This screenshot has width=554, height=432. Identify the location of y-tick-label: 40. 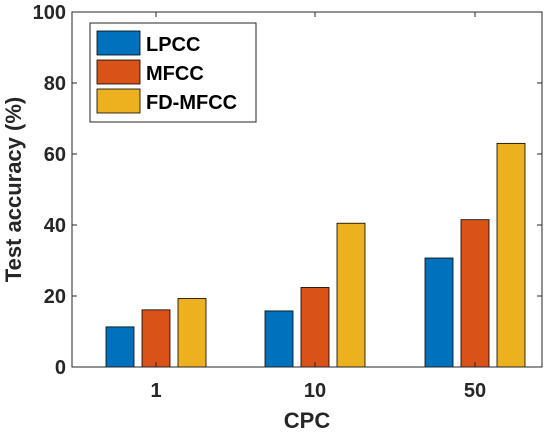
(55, 226).